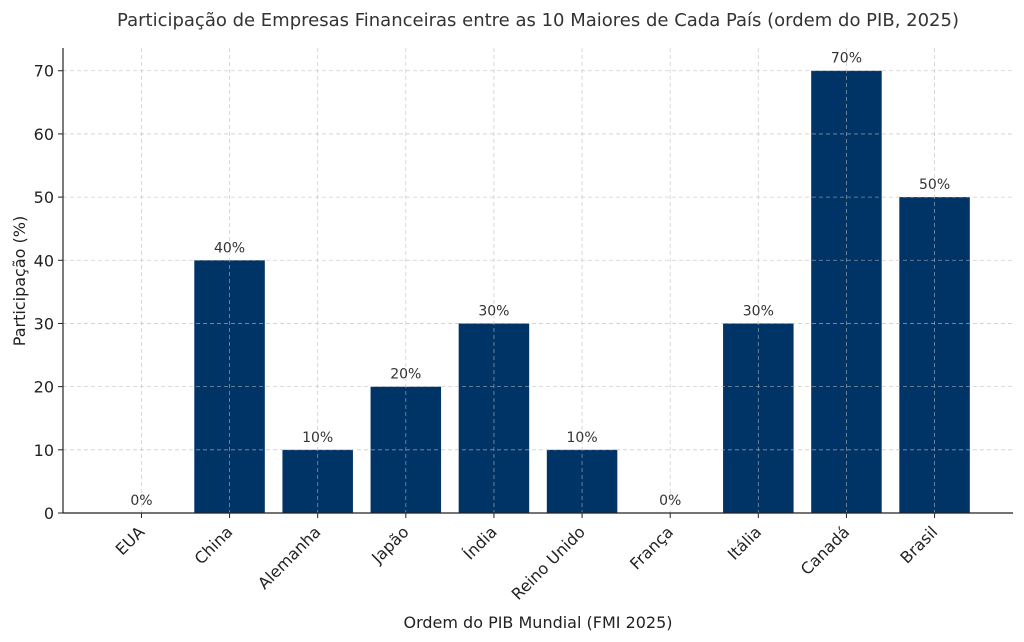  What do you see at coordinates (934, 185) in the screenshot?
I see `data-label: 50%` at bounding box center [934, 185].